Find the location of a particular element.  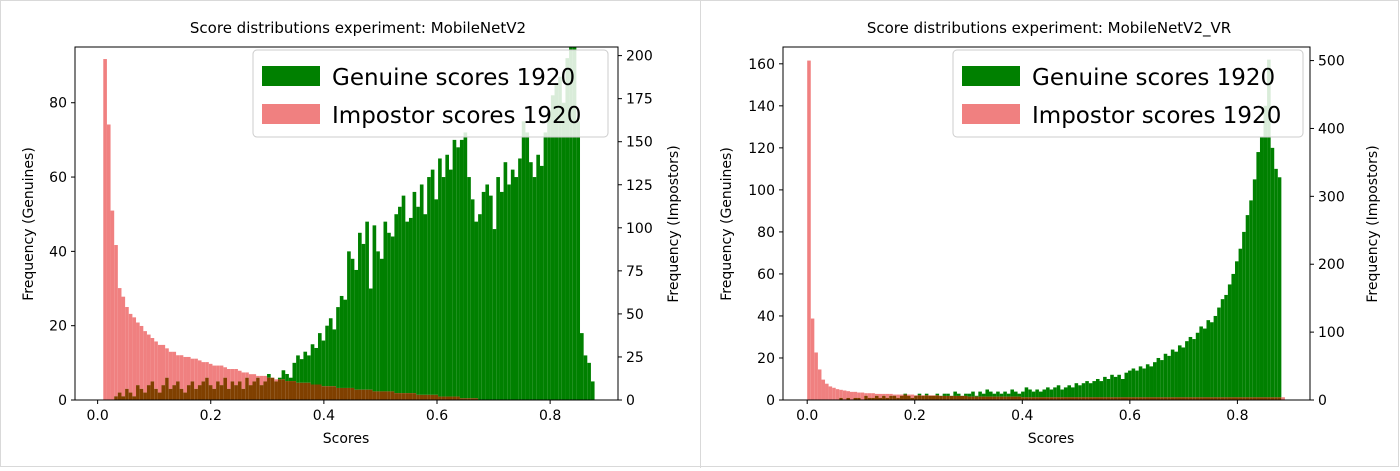

y-right-tick-label: 500 is located at coordinates (1331, 62).